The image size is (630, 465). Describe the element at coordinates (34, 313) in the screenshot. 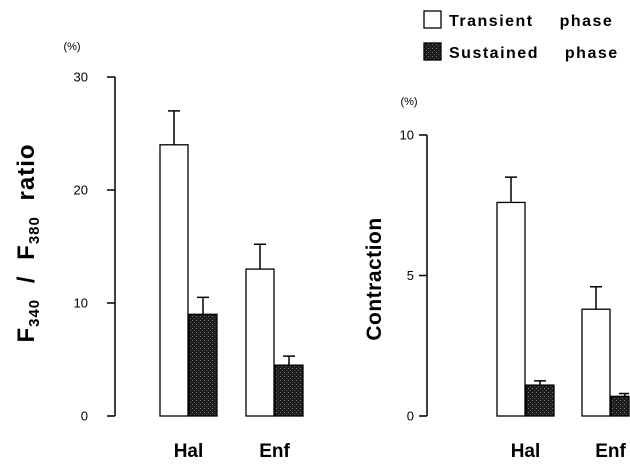

I see `y-axis-title-subscript: 340` at that location.